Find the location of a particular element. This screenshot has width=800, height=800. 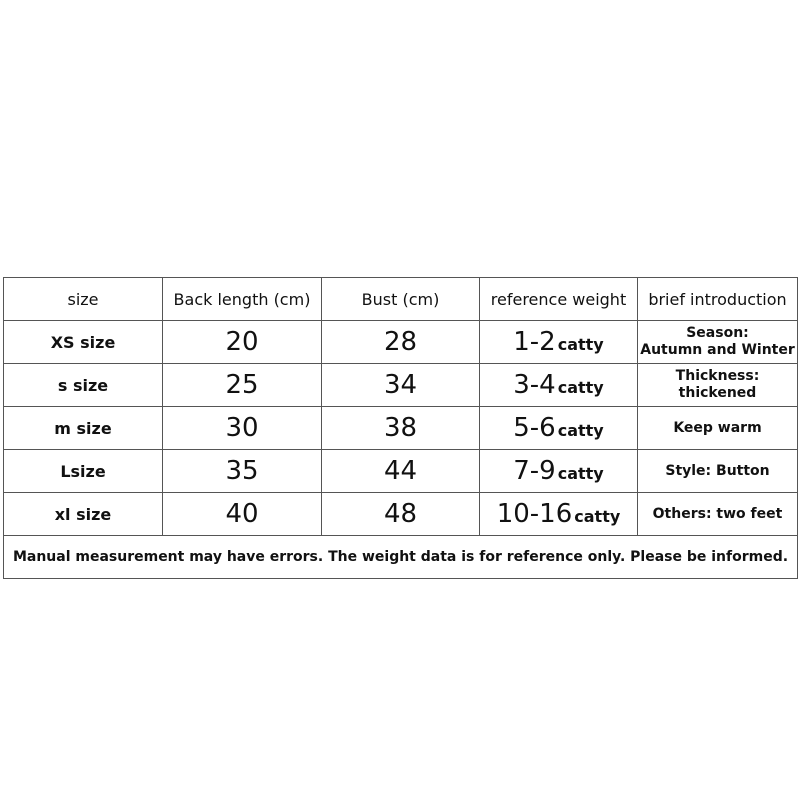

weight-cell: 10-16 catty is located at coordinates (558, 514).